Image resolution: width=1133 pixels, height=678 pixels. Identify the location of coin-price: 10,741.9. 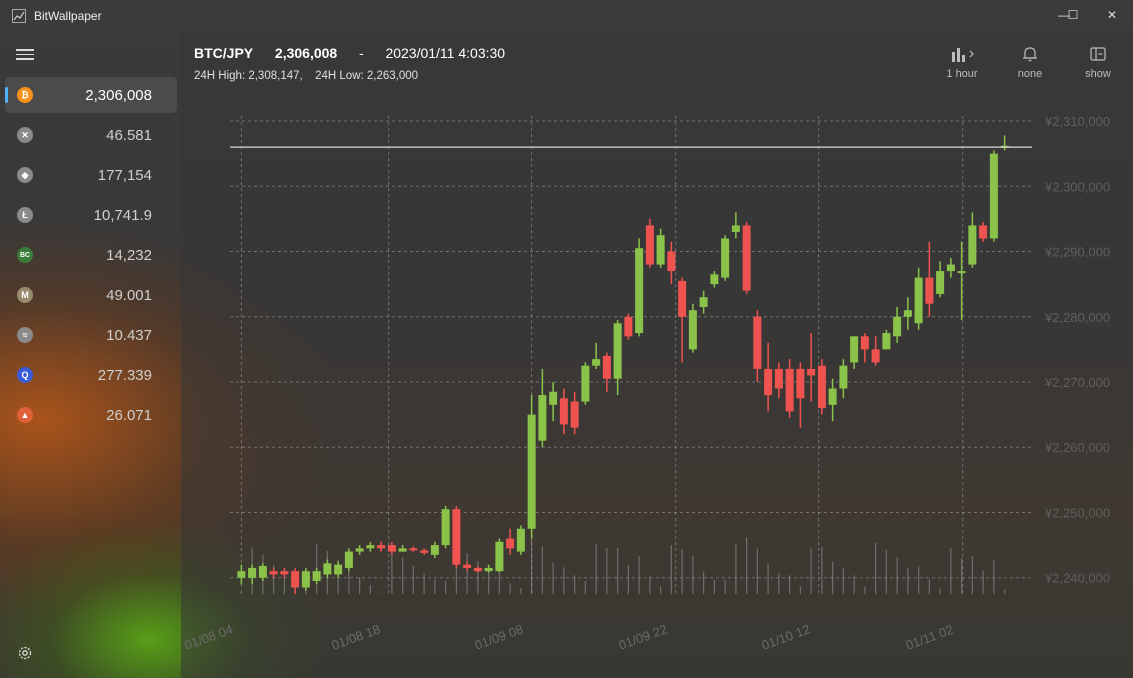
(122, 215).